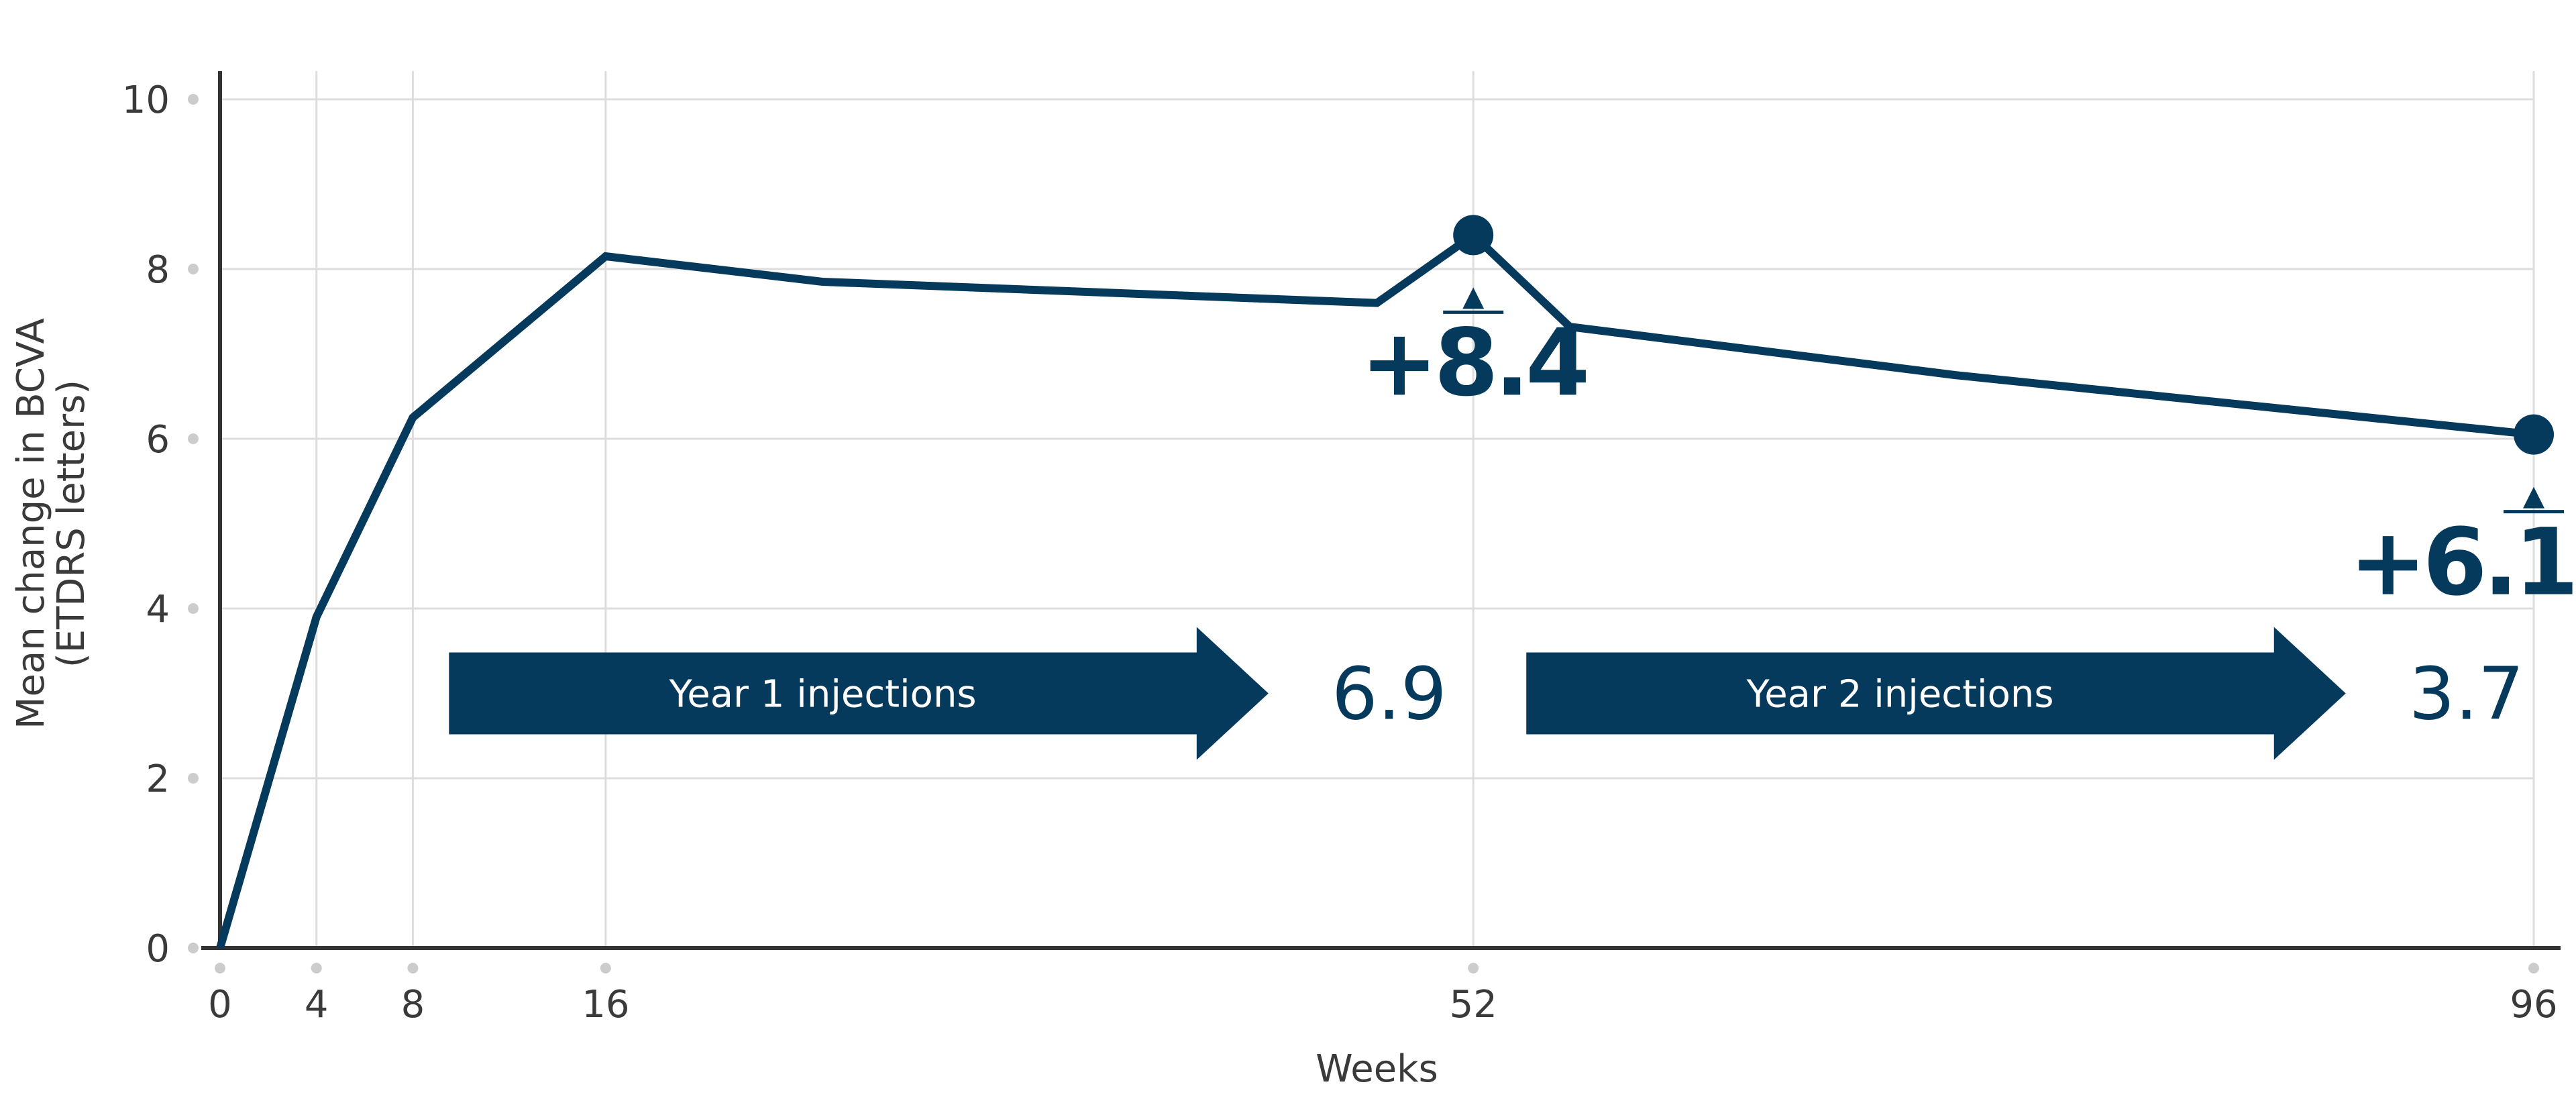 Image resolution: width=2576 pixels, height=1107 pixels. I want to click on y-tick-label: 2, so click(158, 779).